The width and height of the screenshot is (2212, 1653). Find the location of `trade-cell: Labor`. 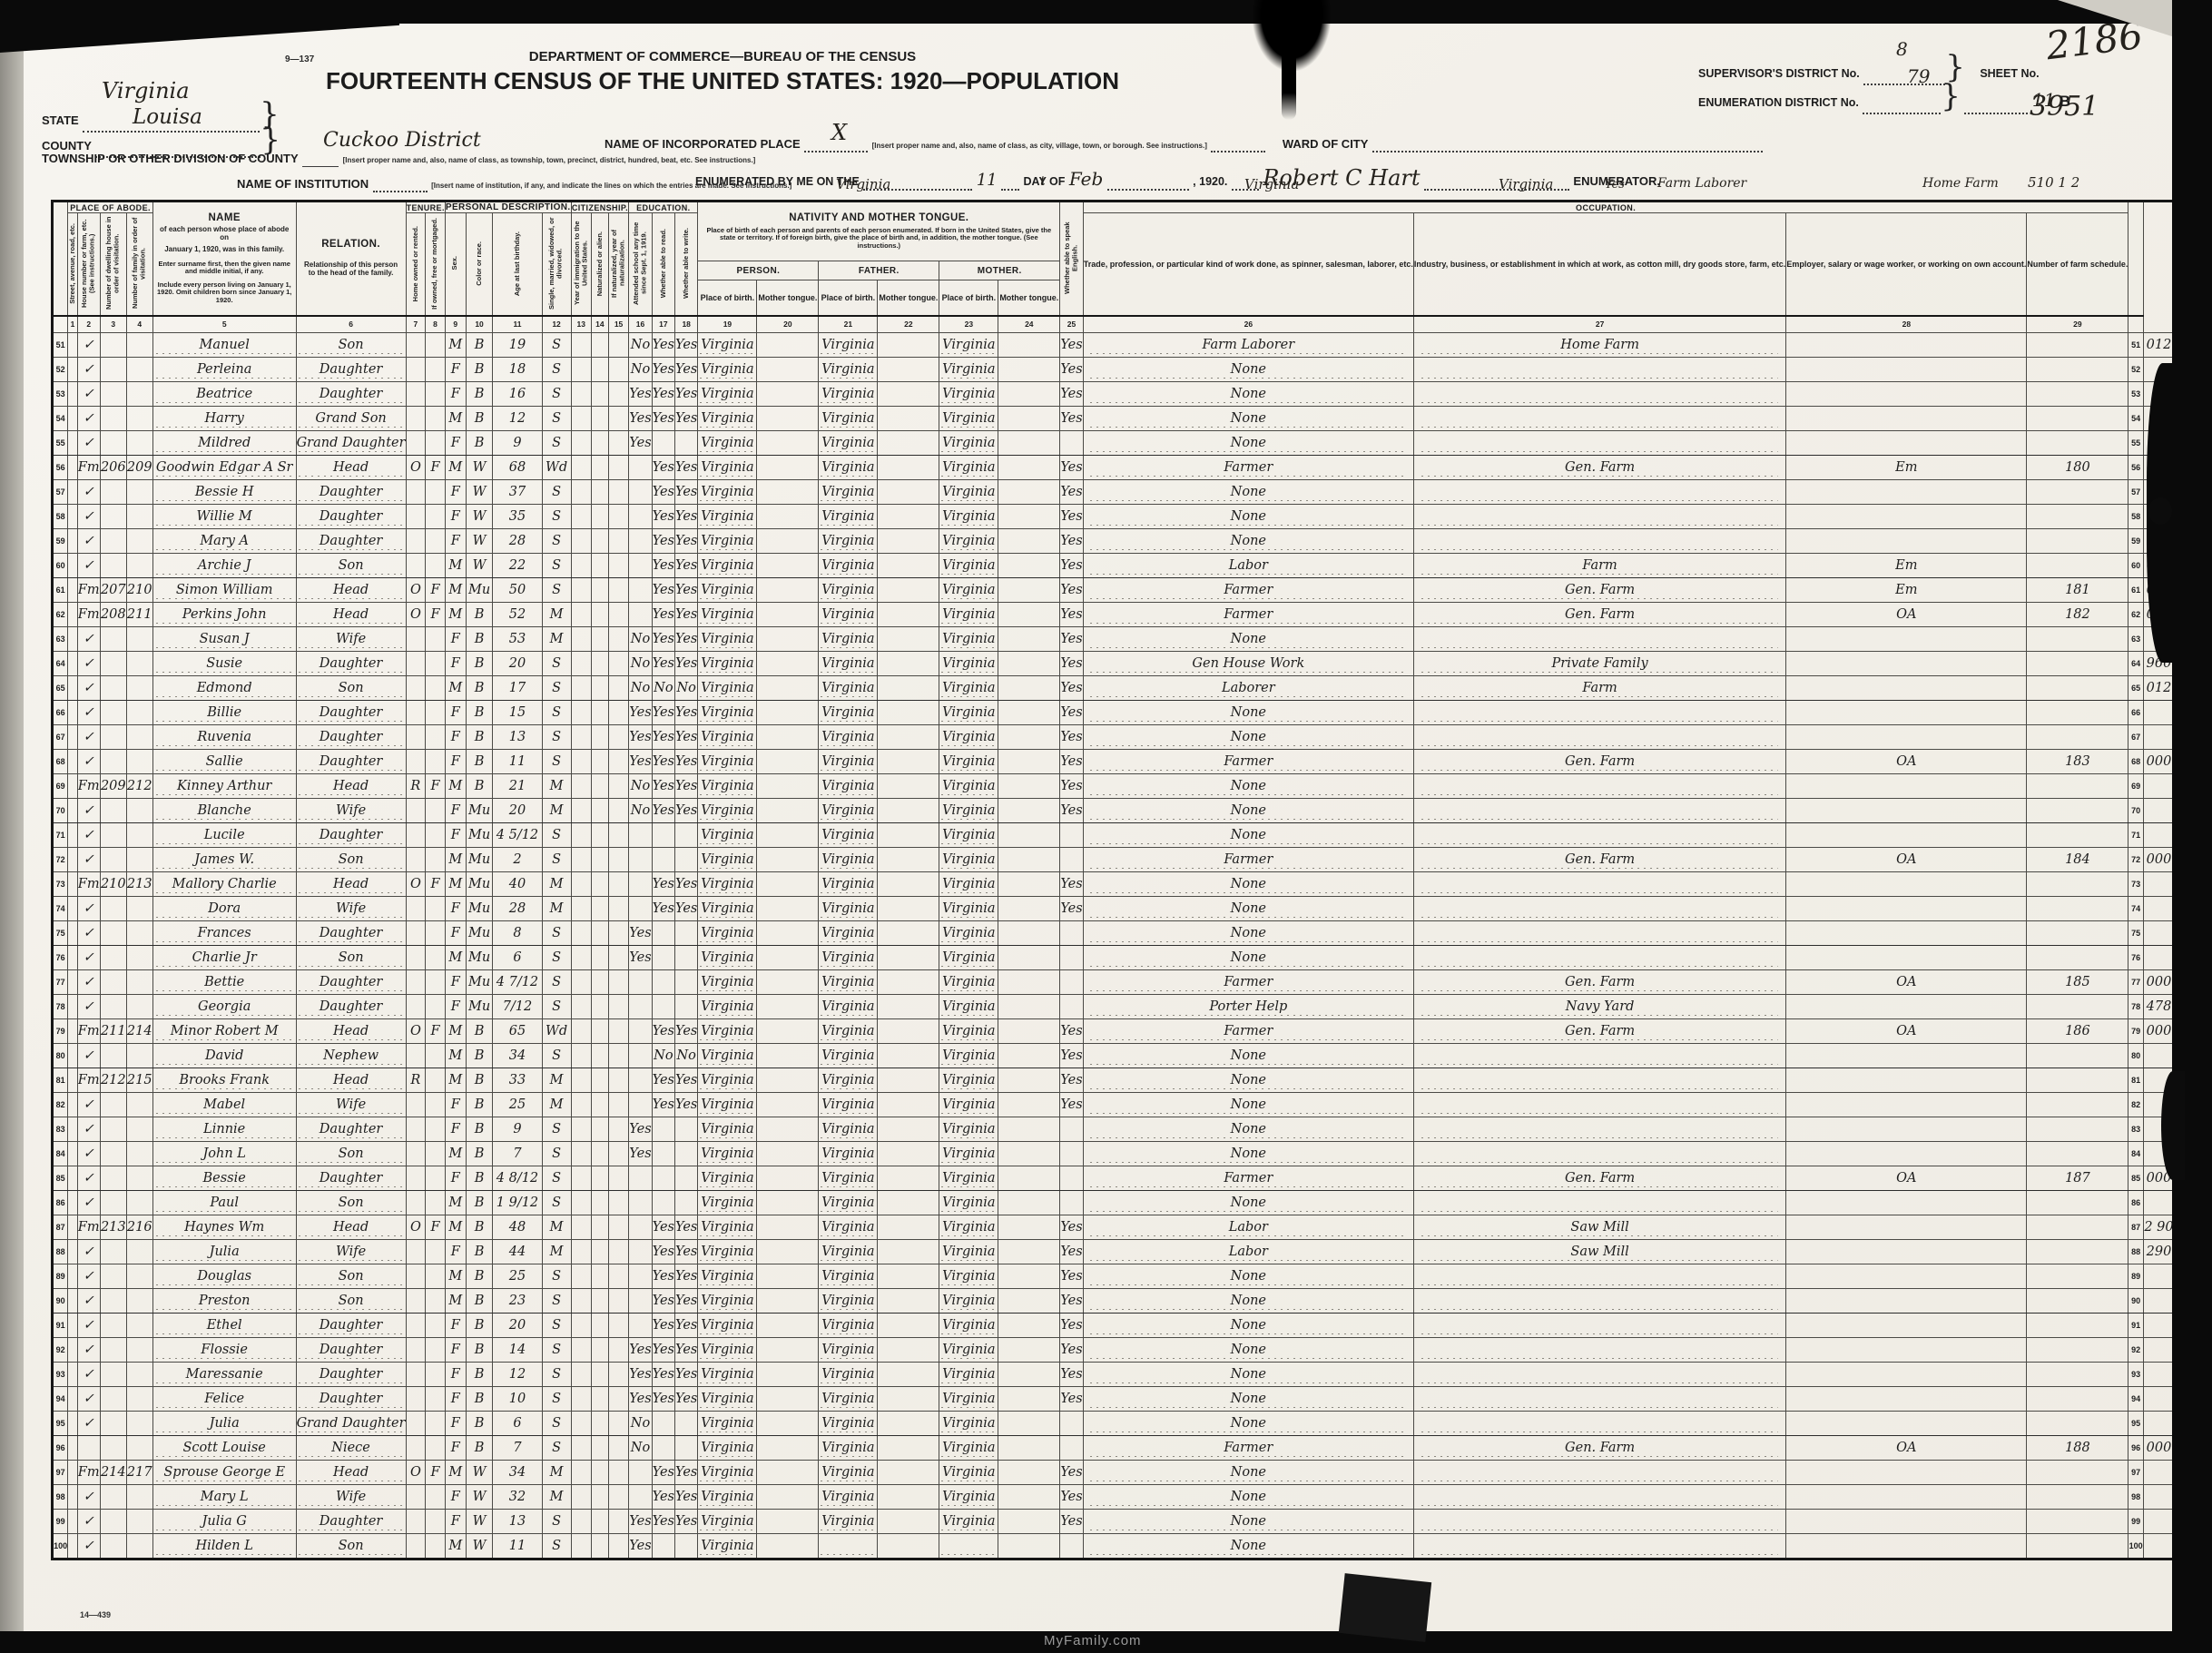

trade-cell: Labor is located at coordinates (1248, 566).